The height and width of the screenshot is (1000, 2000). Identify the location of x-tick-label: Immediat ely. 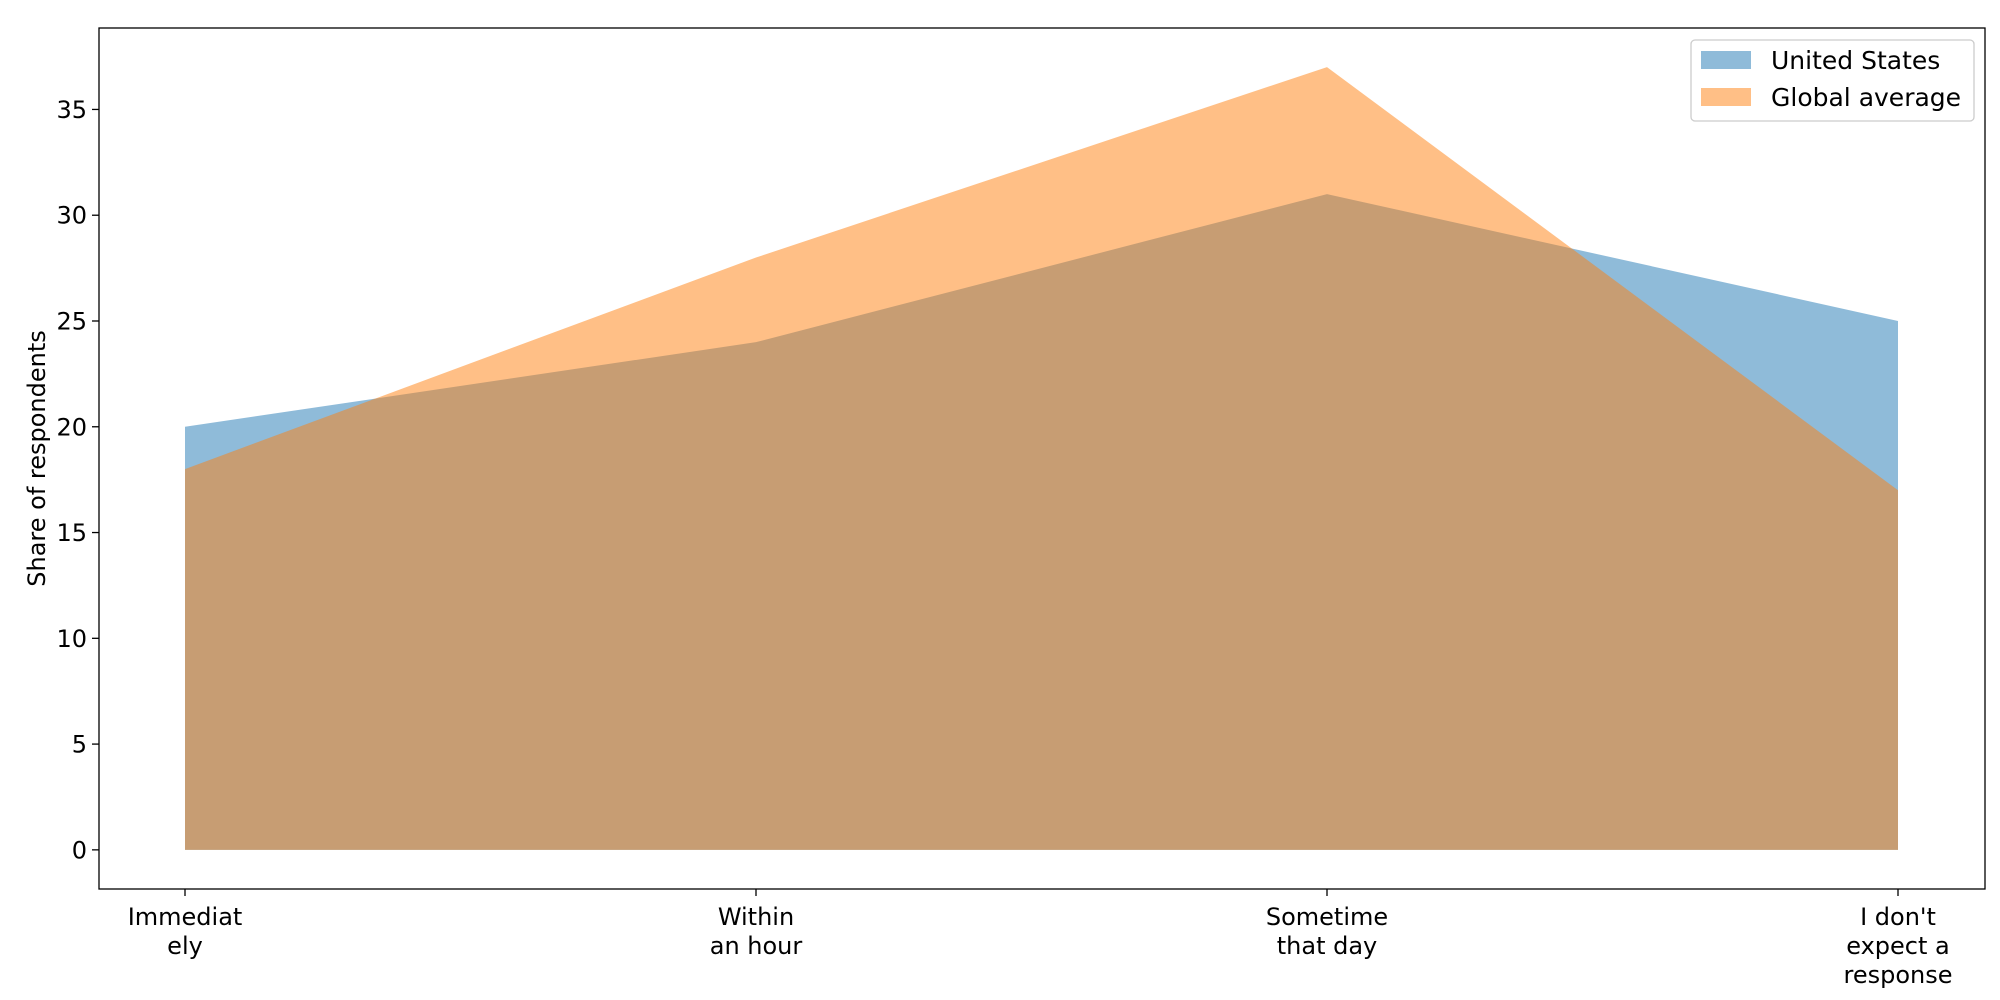
(185, 931).